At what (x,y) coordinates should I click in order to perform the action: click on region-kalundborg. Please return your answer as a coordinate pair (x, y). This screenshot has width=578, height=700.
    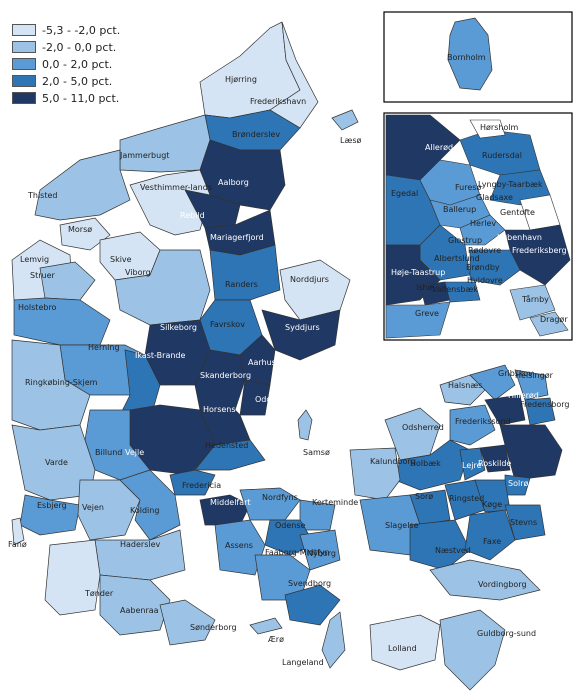
    Looking at the image, I should click on (375, 474).